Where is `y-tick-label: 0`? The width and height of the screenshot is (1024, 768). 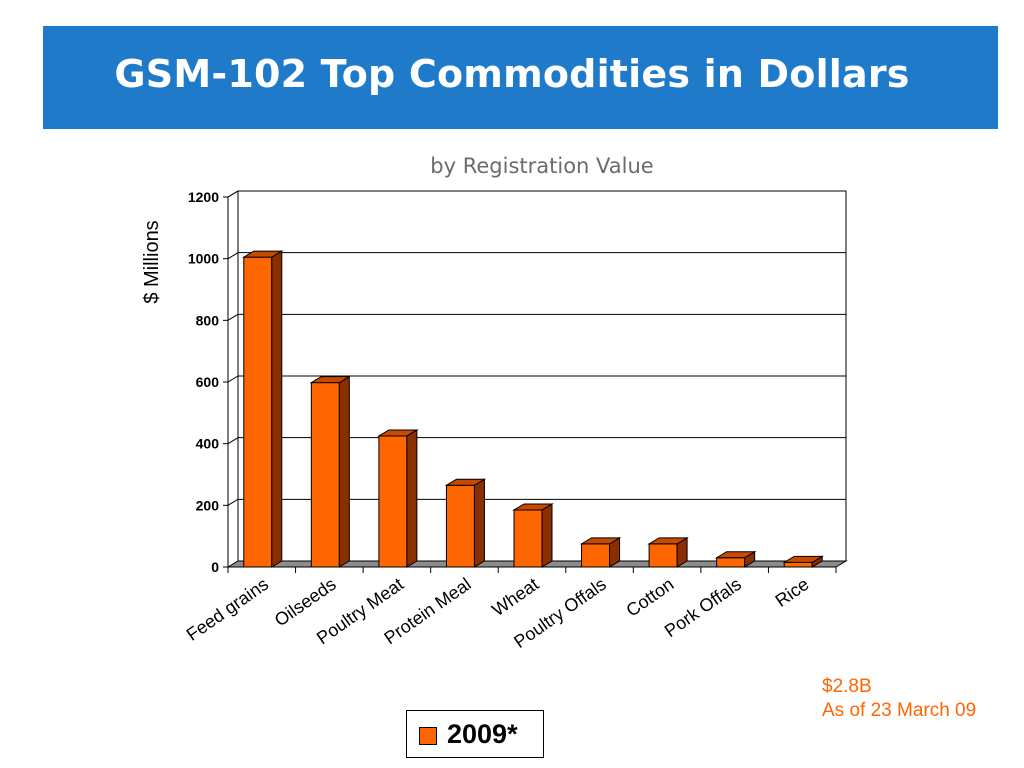
y-tick-label: 0 is located at coordinates (215, 567).